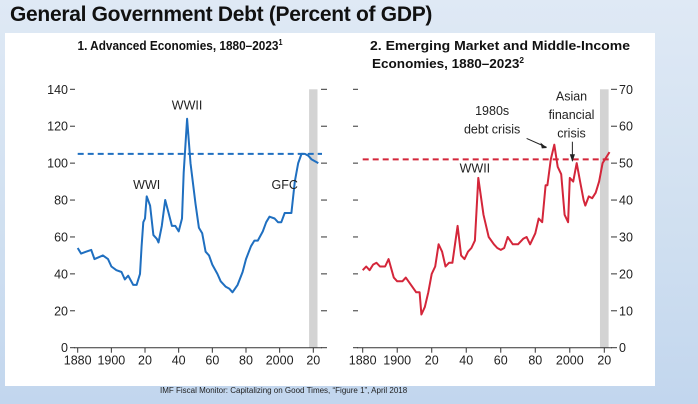  Describe the element at coordinates (492, 111) in the screenshot. I see `annotation-label: 1980s` at that location.